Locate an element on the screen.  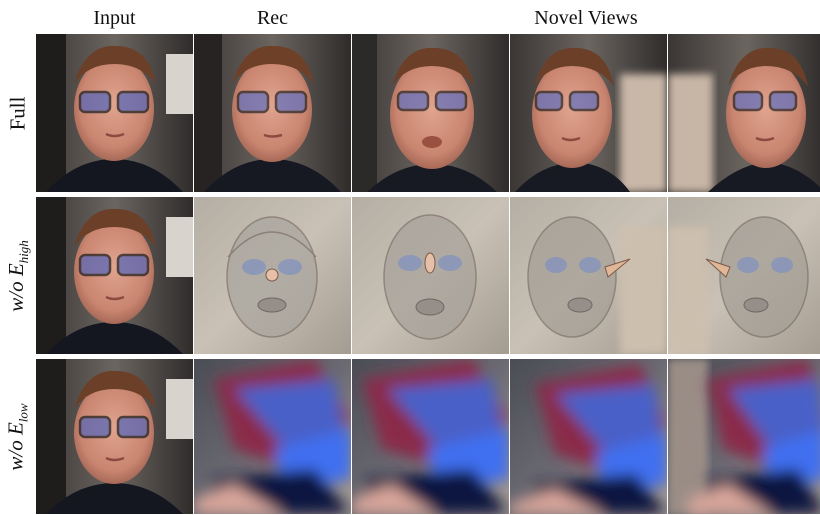
row-label-full: Full is located at coordinates (18, 113).